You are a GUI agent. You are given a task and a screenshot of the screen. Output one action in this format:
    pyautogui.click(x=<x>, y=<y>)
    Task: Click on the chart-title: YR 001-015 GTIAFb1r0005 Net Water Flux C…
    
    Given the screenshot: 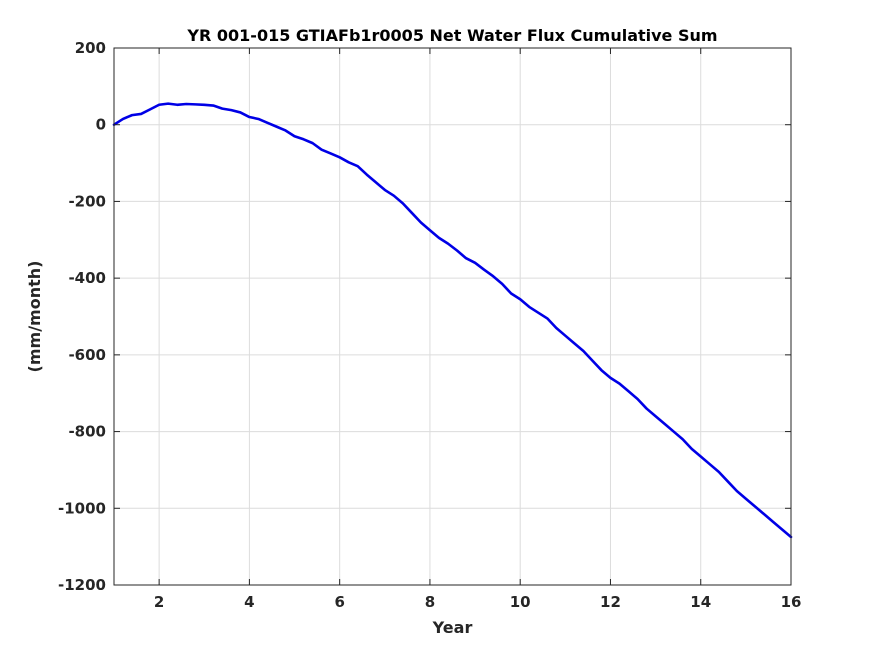 What is the action you would take?
    pyautogui.click(x=451, y=35)
    